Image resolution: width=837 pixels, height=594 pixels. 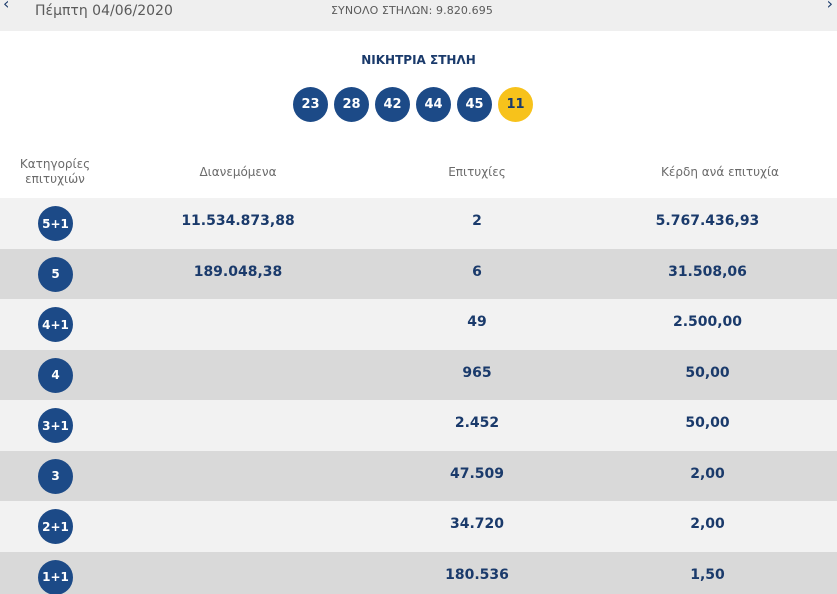 I want to click on wins-count: 180.536, so click(x=477, y=574).